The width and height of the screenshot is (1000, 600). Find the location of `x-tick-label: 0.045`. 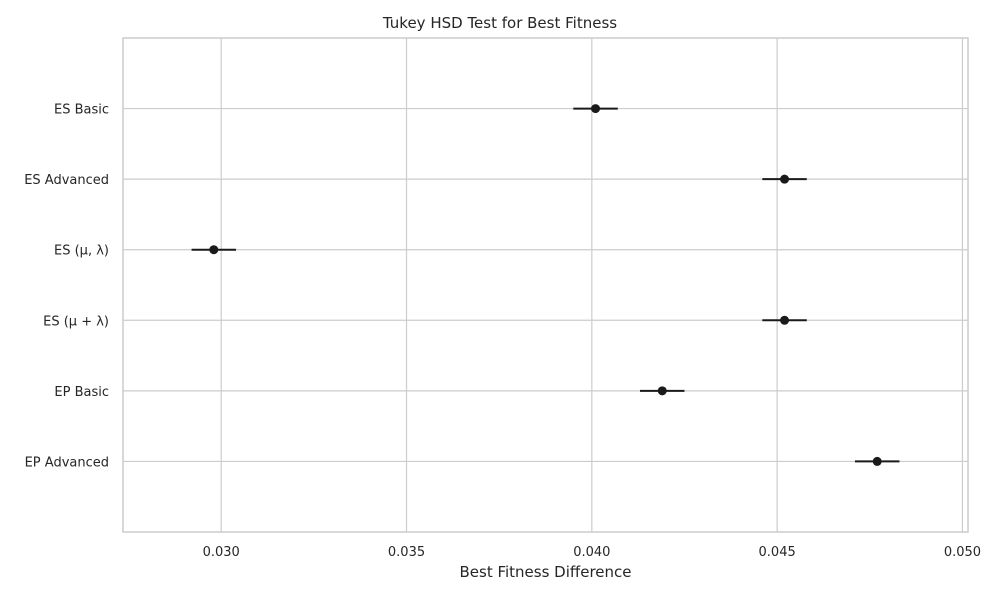

x-tick-label: 0.045 is located at coordinates (777, 552).